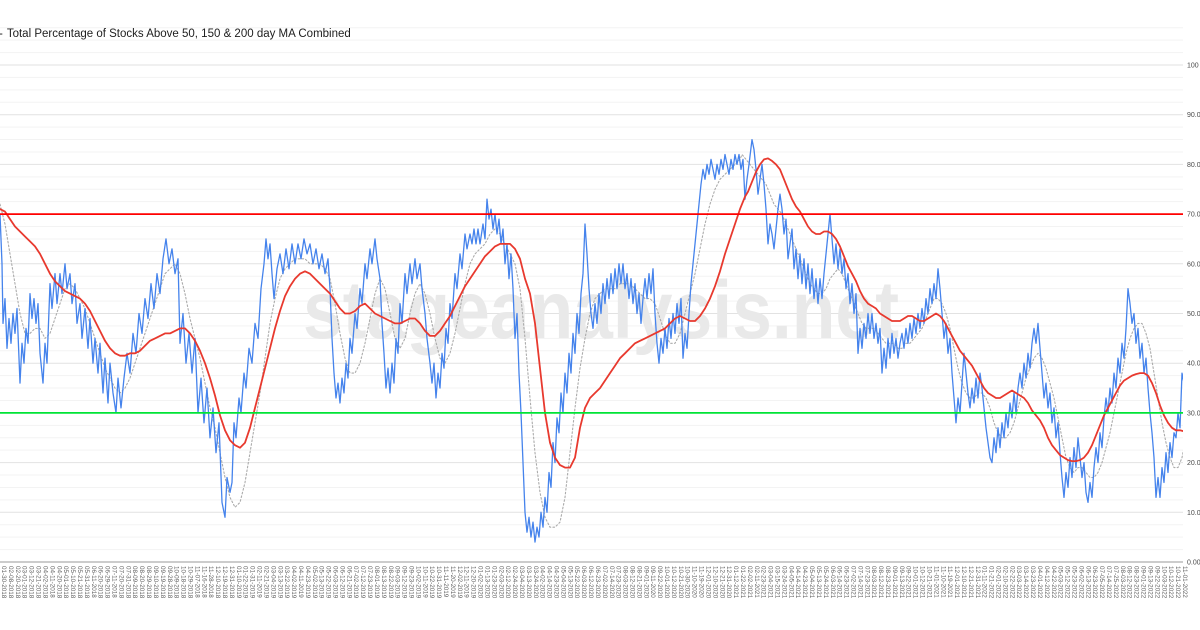 The height and width of the screenshot is (630, 1200). I want to click on x-axis-label: 05-31-2018, so click(86, 582).